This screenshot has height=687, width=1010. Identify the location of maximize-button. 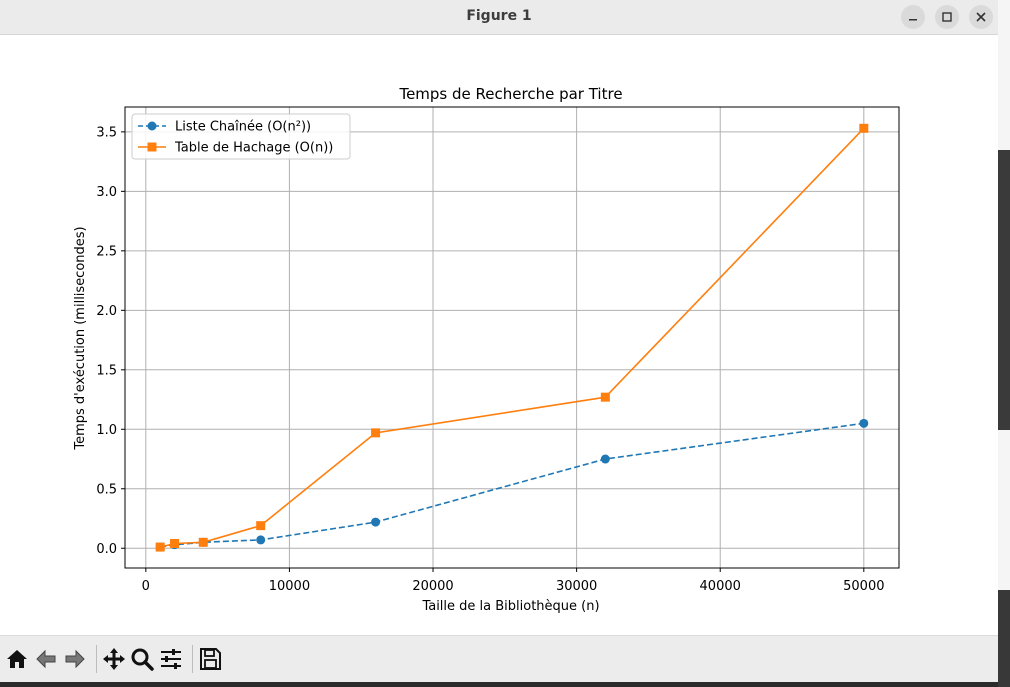
(947, 17).